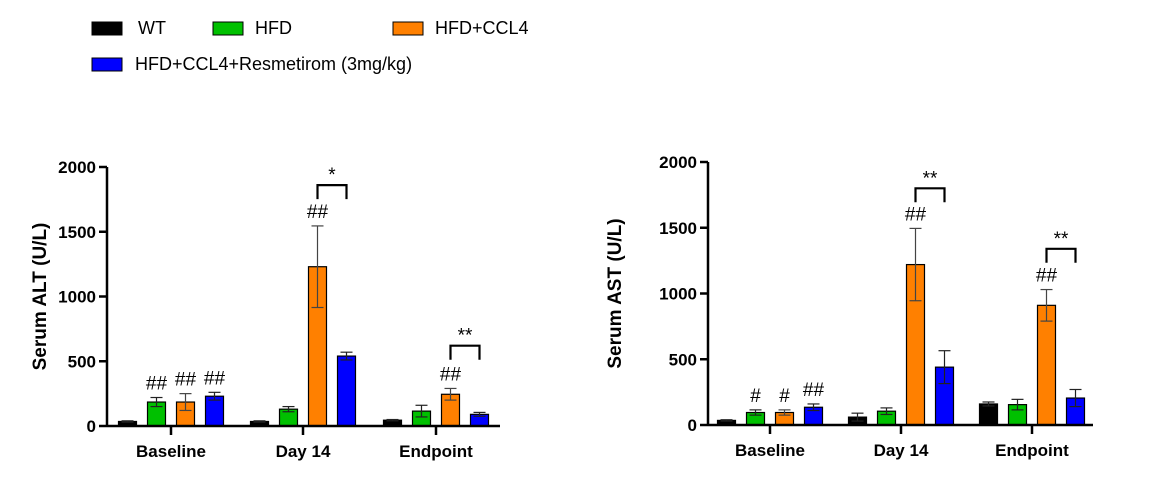  What do you see at coordinates (40, 297) in the screenshot?
I see `y-axis-label: Serum ALT (U/L)` at bounding box center [40, 297].